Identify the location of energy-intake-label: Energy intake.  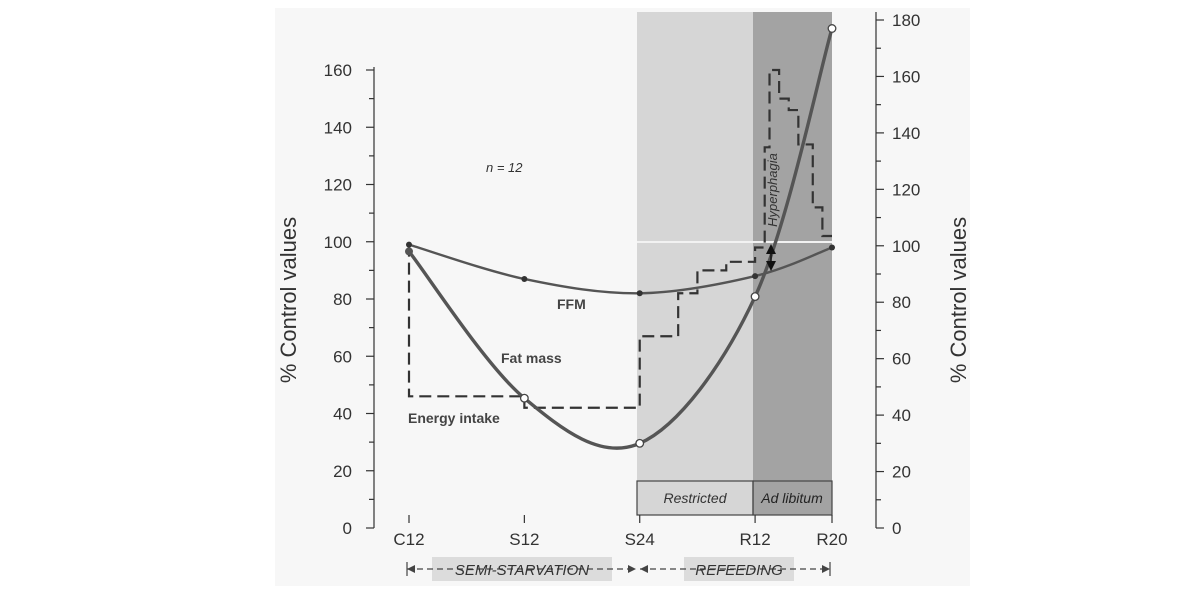
(454, 418).